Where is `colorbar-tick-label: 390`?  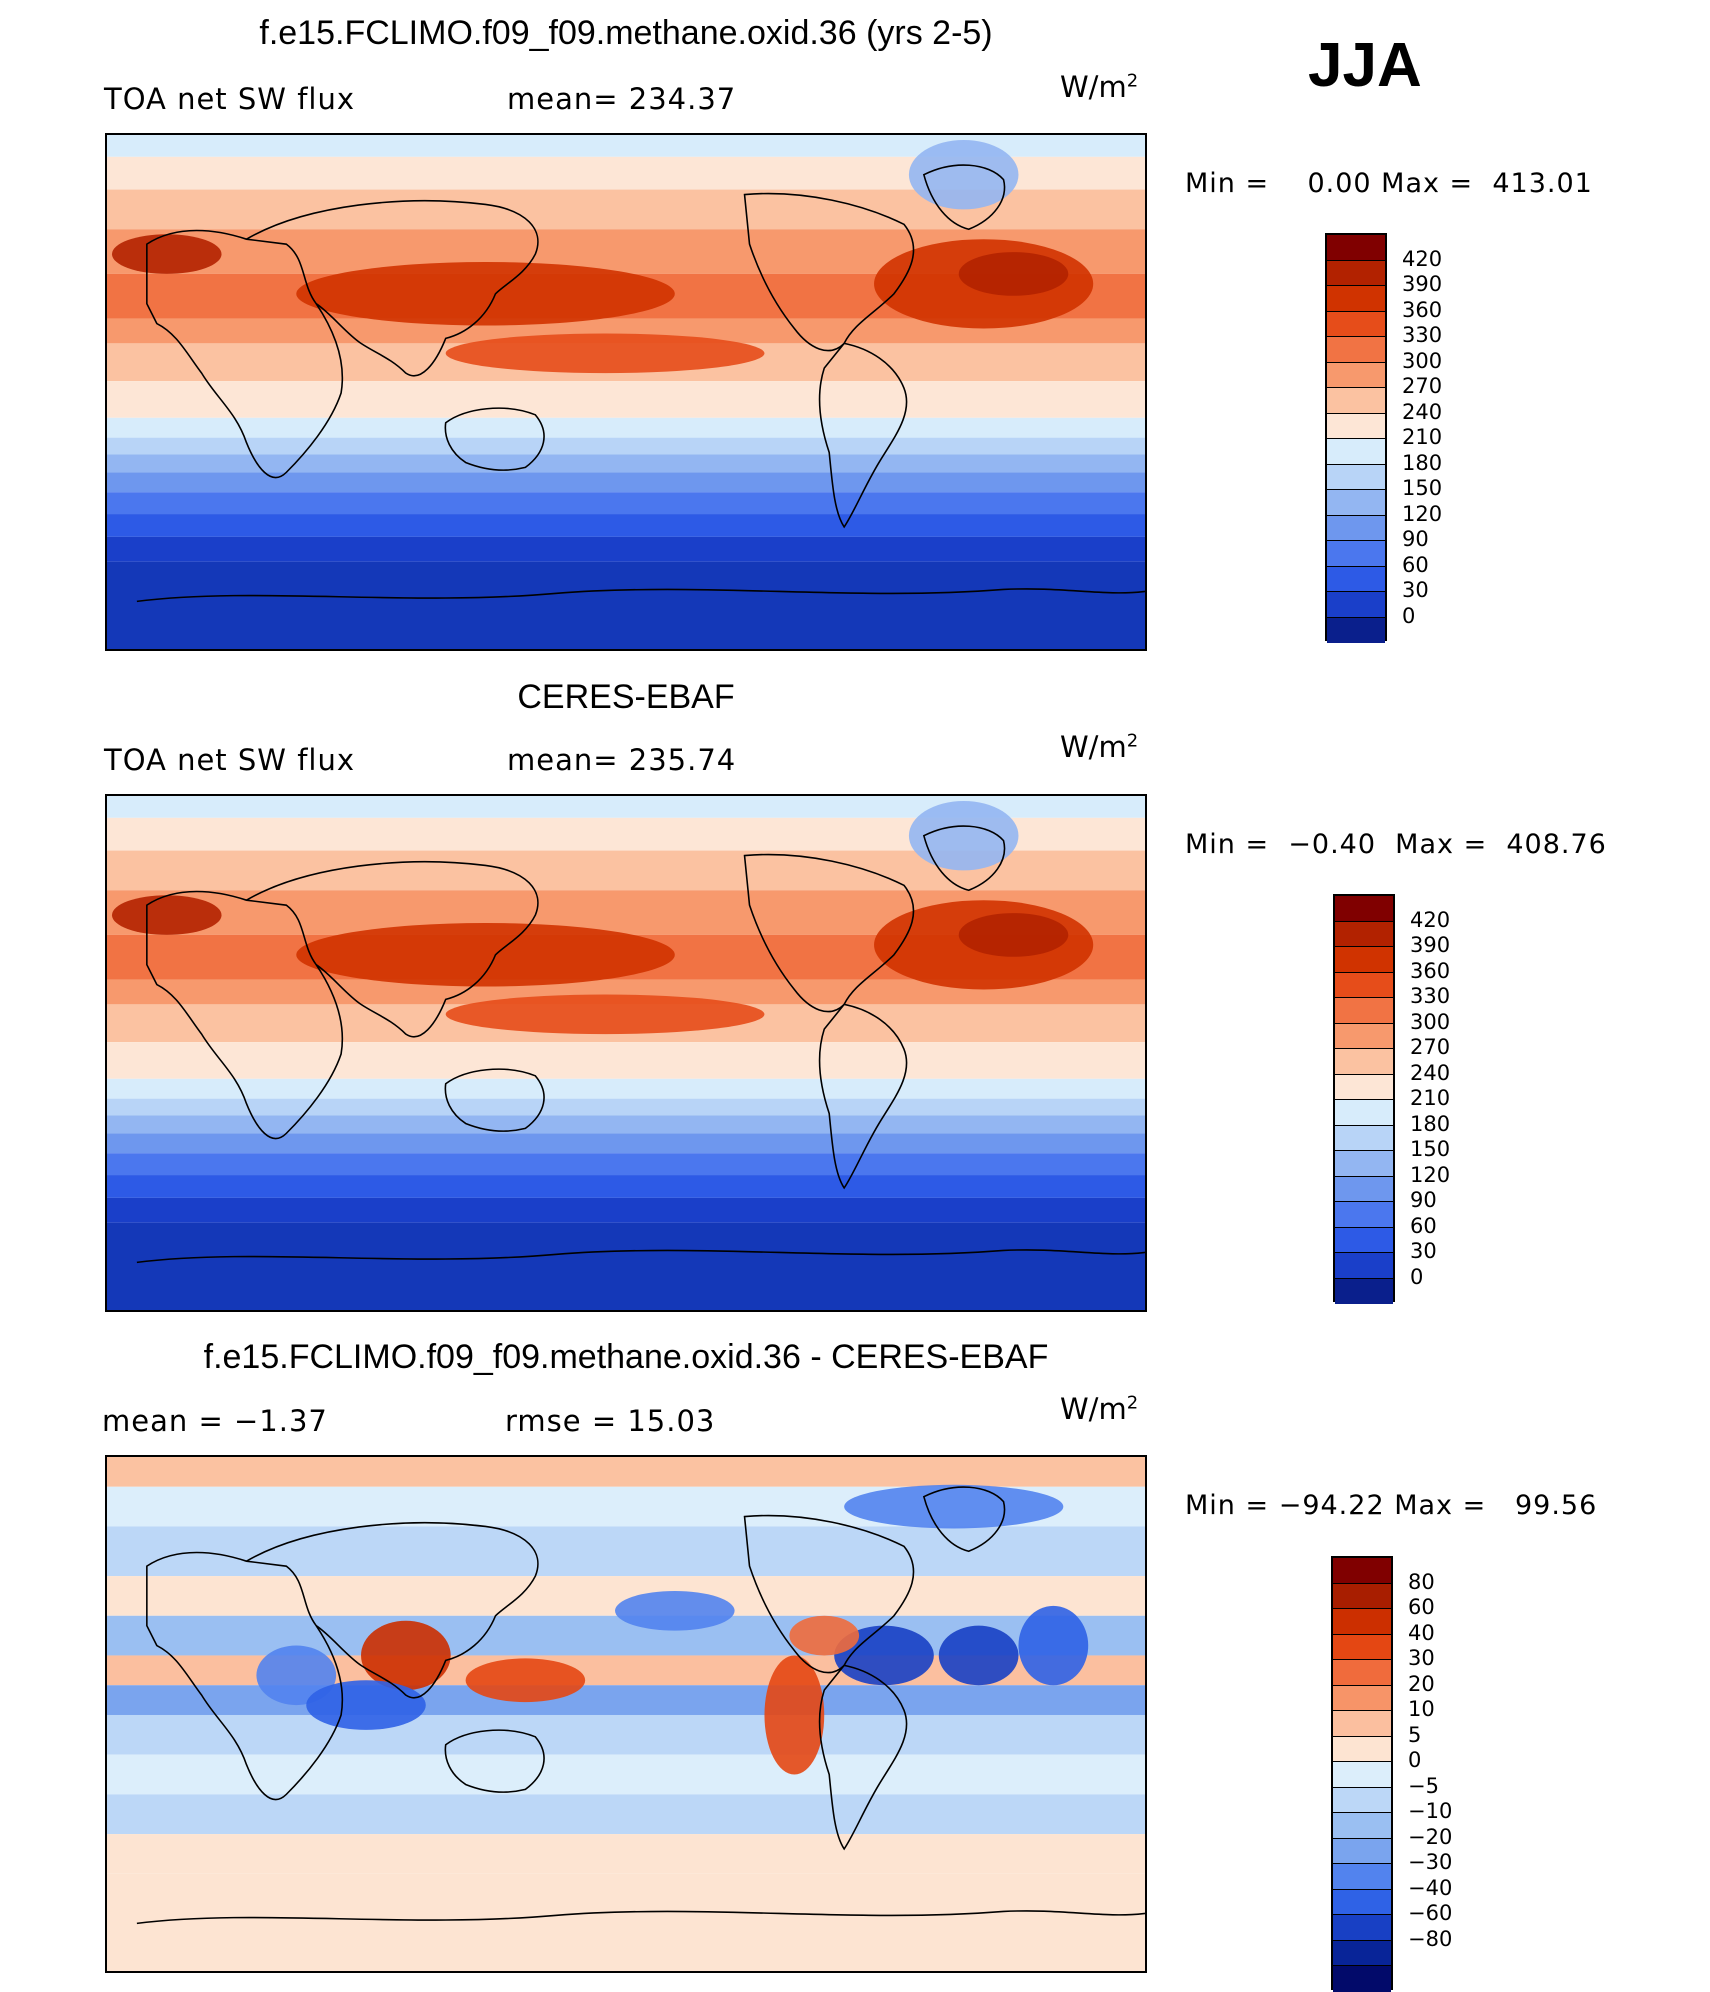
colorbar-tick-label: 390 is located at coordinates (1430, 945).